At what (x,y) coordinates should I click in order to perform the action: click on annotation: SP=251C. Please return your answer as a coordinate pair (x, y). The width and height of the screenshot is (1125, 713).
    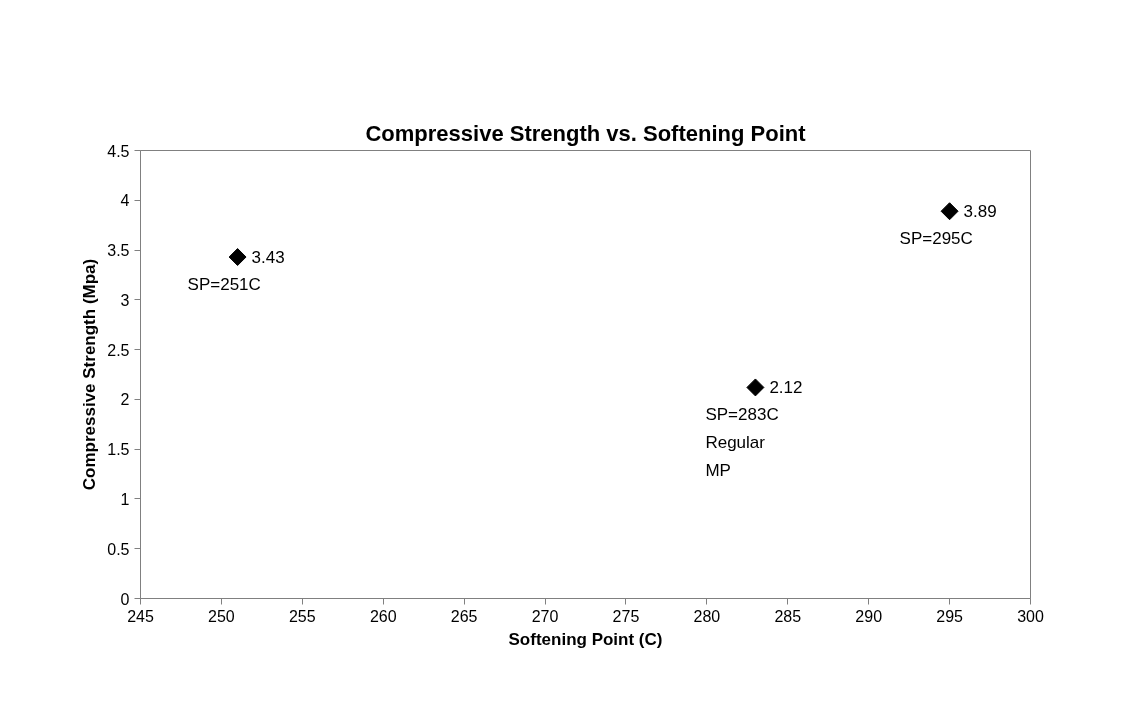
    Looking at the image, I should click on (224, 285).